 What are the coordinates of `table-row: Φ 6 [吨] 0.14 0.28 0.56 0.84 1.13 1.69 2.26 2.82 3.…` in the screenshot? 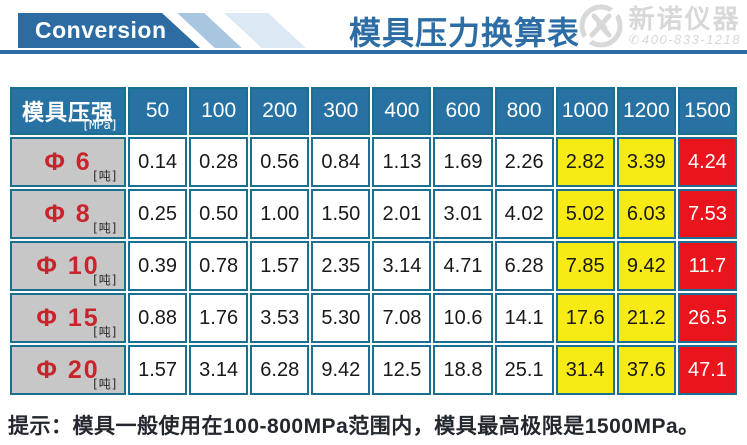 It's located at (373, 162).